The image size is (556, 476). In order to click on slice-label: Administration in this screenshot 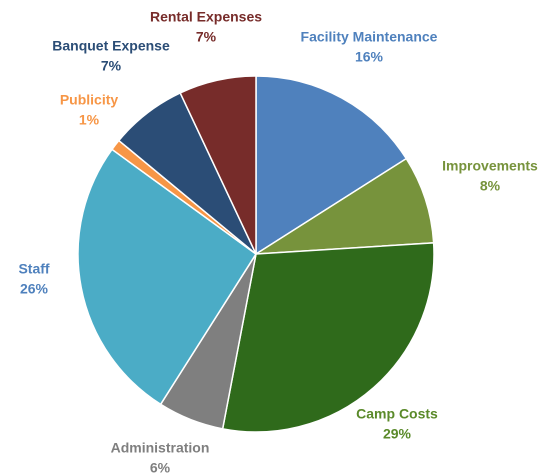, I will do `click(160, 448)`.